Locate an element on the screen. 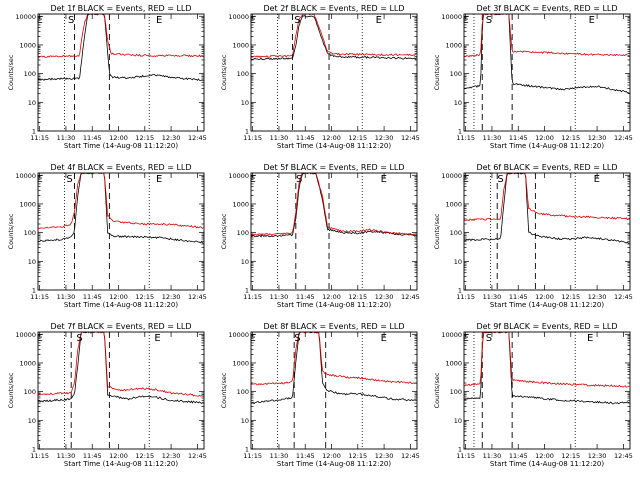  chart-title: Det 4f BLACK = Events, RED = LLD is located at coordinates (120, 167).